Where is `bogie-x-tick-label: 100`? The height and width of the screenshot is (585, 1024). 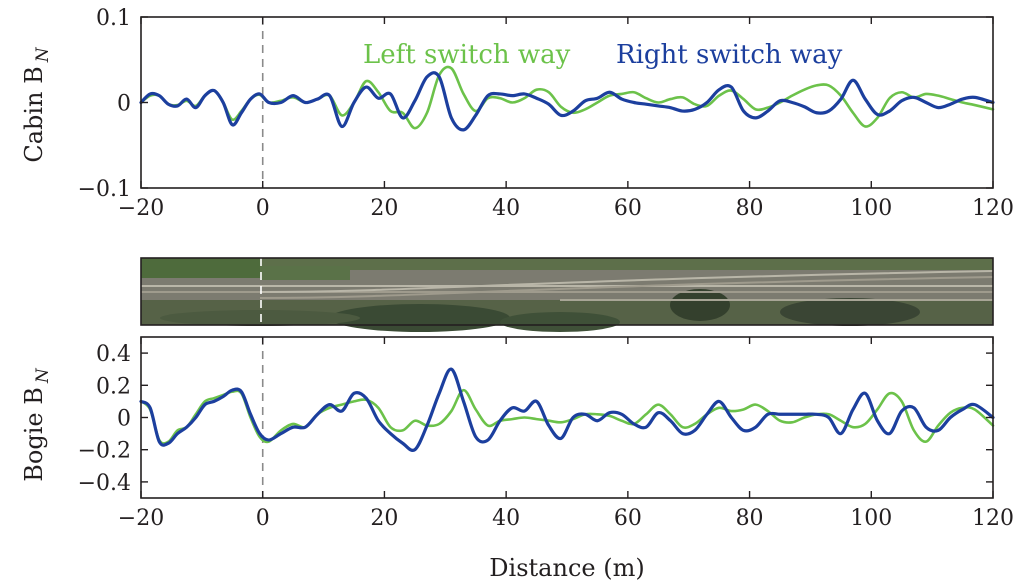
bogie-x-tick-label: 100 is located at coordinates (871, 518).